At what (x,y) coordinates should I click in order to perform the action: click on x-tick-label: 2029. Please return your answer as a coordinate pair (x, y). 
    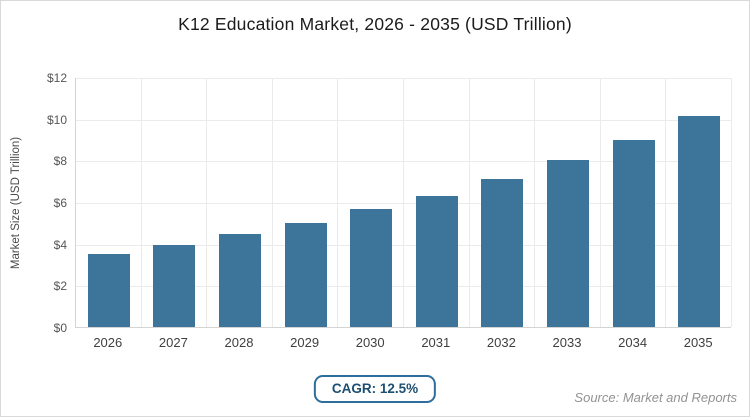
    Looking at the image, I should click on (305, 342).